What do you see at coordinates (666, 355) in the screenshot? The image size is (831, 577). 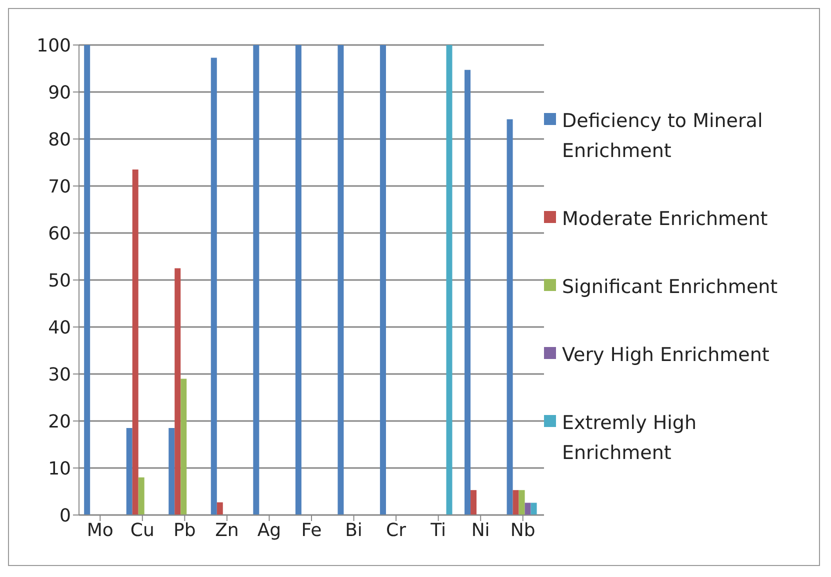 I see `legend-label: Very High Enrichment` at bounding box center [666, 355].